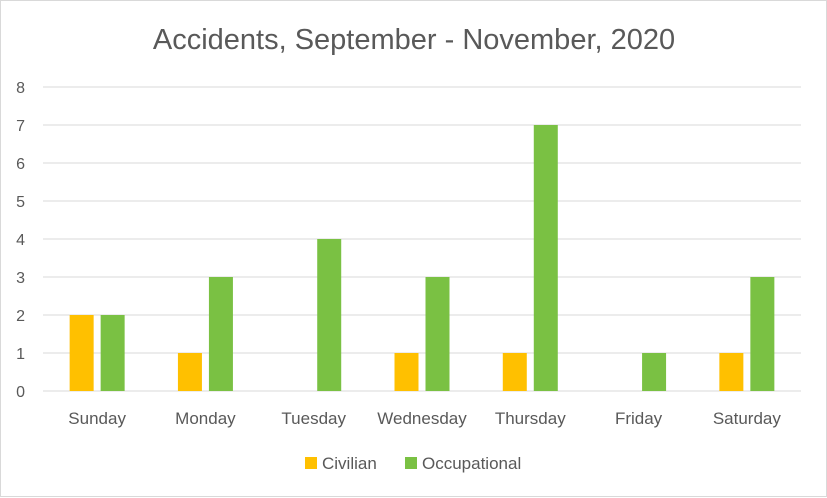 The height and width of the screenshot is (498, 827). I want to click on y-tick-label: 2, so click(20, 316).